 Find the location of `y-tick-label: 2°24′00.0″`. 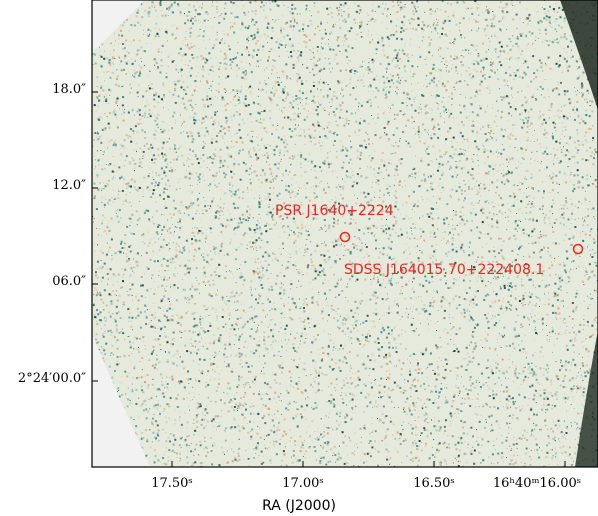

y-tick-label: 2°24′00.0″ is located at coordinates (51, 378).